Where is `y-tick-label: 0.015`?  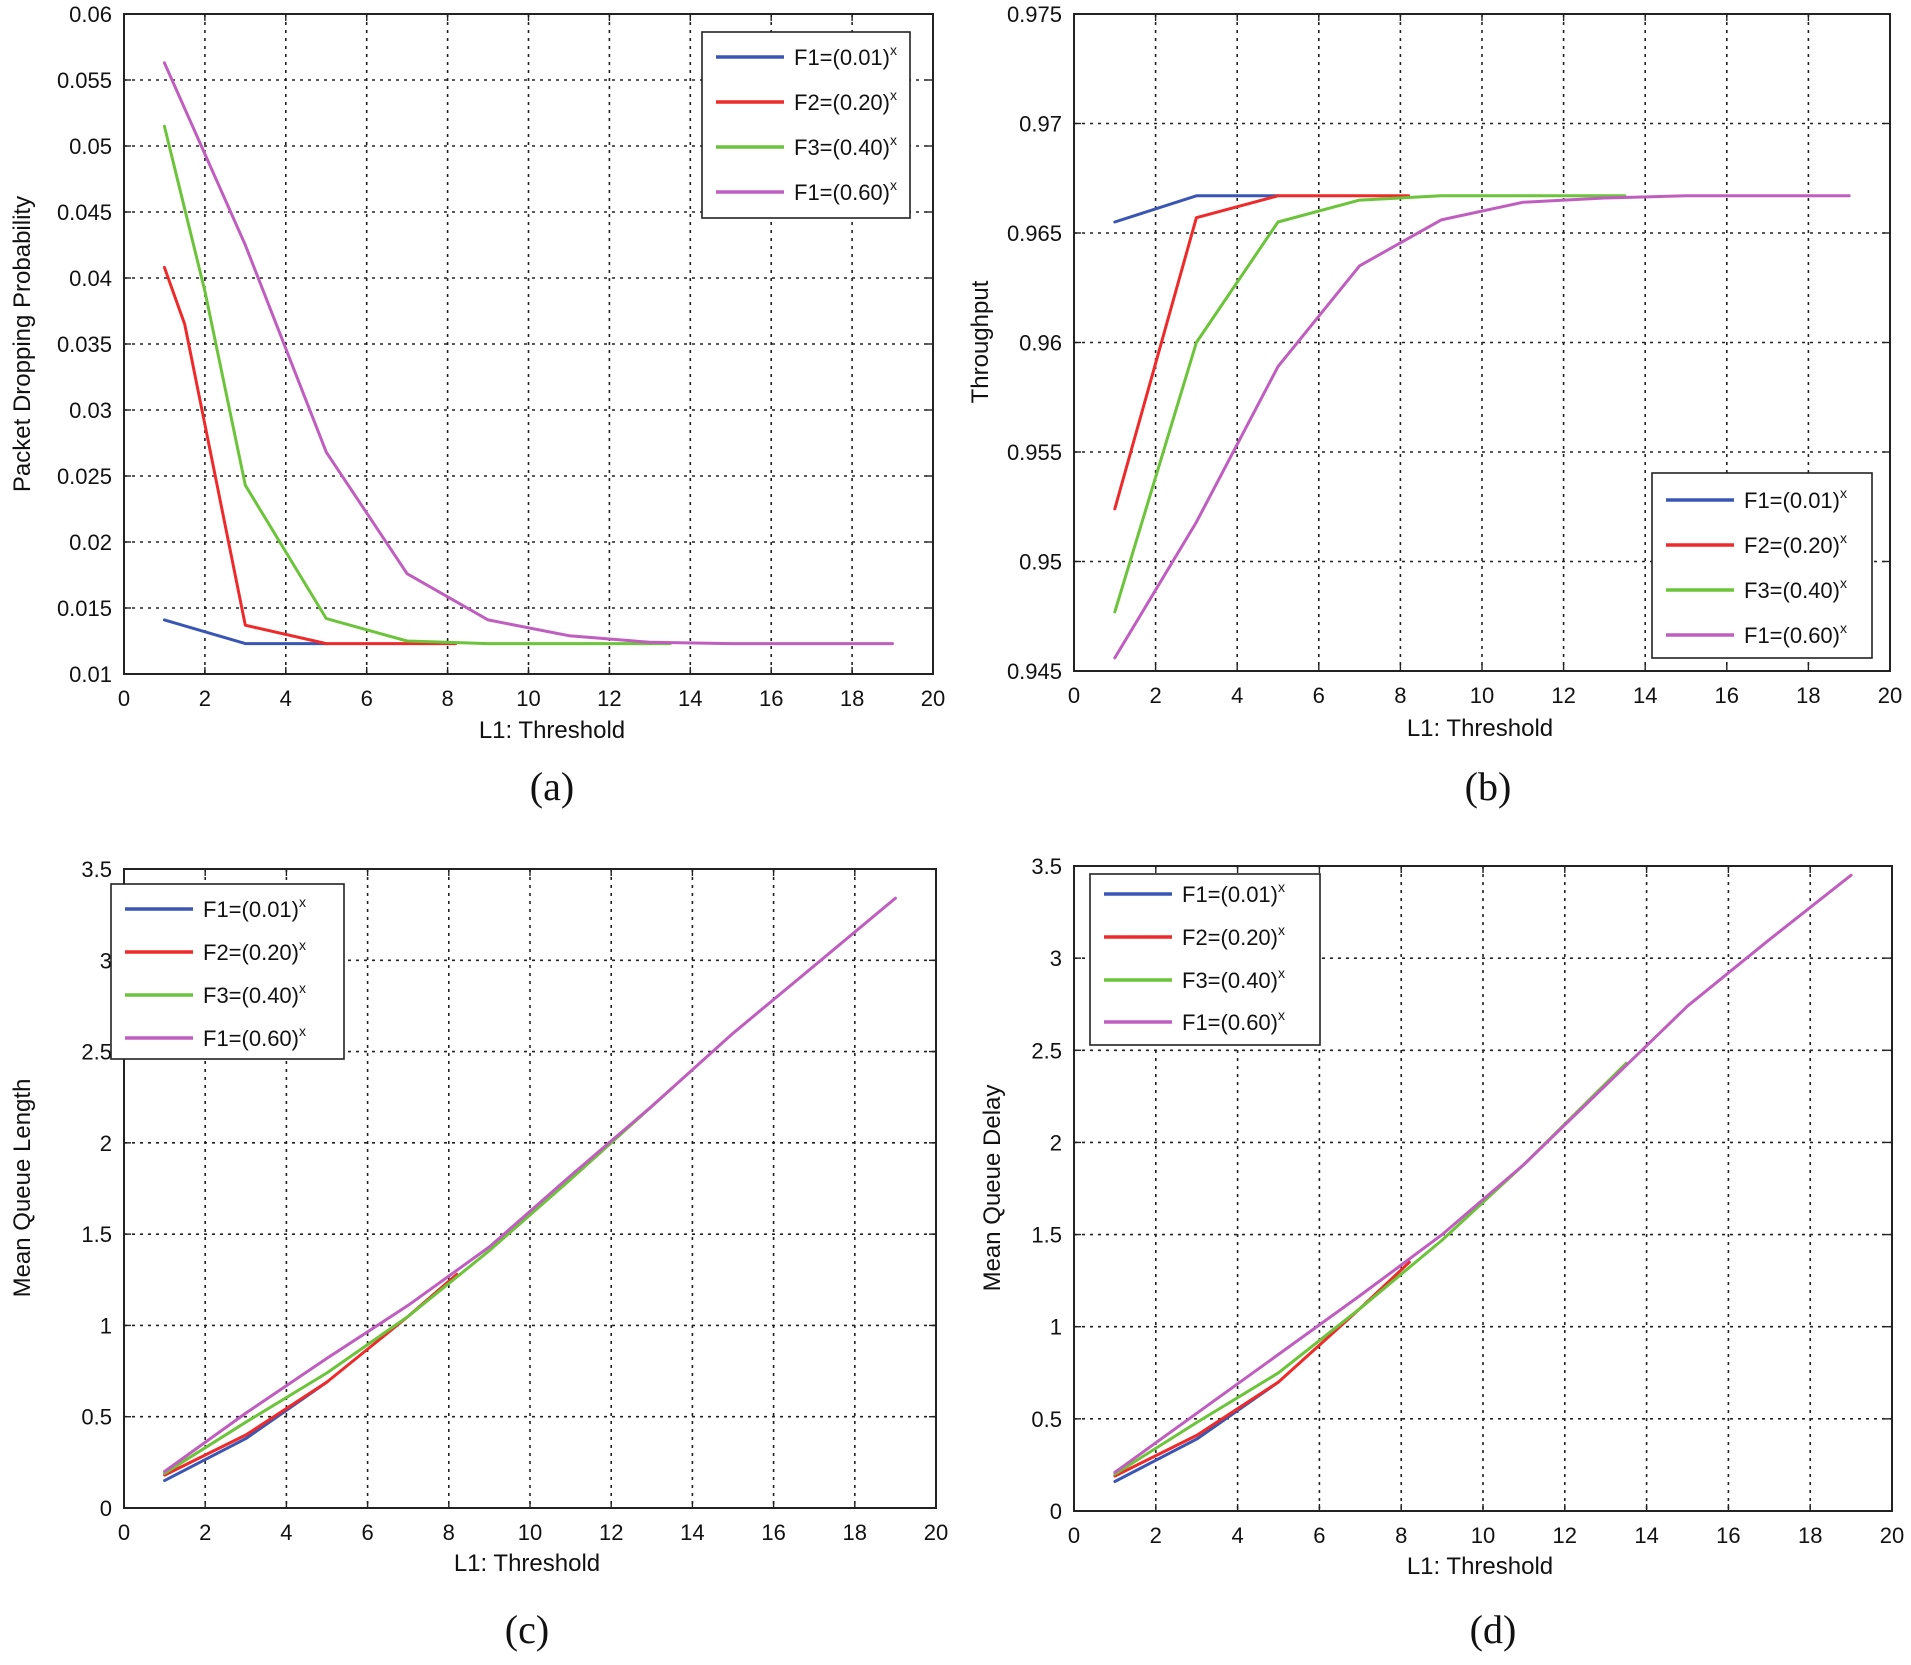 y-tick-label: 0.015 is located at coordinates (84, 608).